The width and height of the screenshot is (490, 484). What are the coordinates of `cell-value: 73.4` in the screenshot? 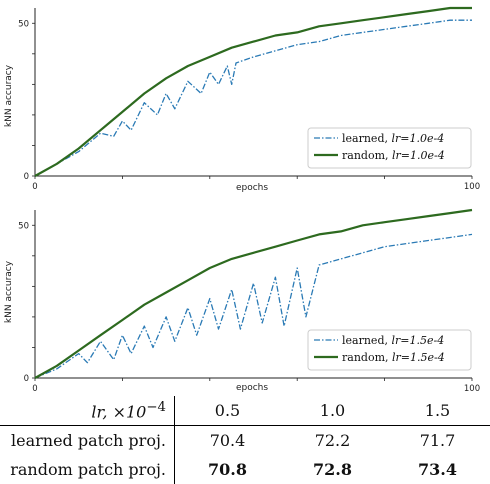 It's located at (437, 469).